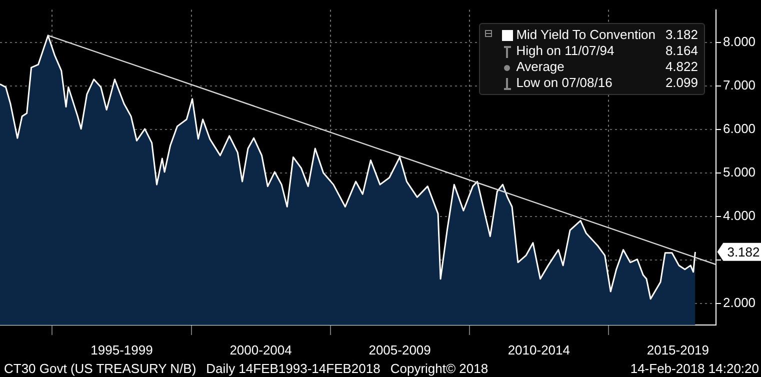 The image size is (761, 377). I want to click on x-tick-label: 1995-1999, so click(121, 350).